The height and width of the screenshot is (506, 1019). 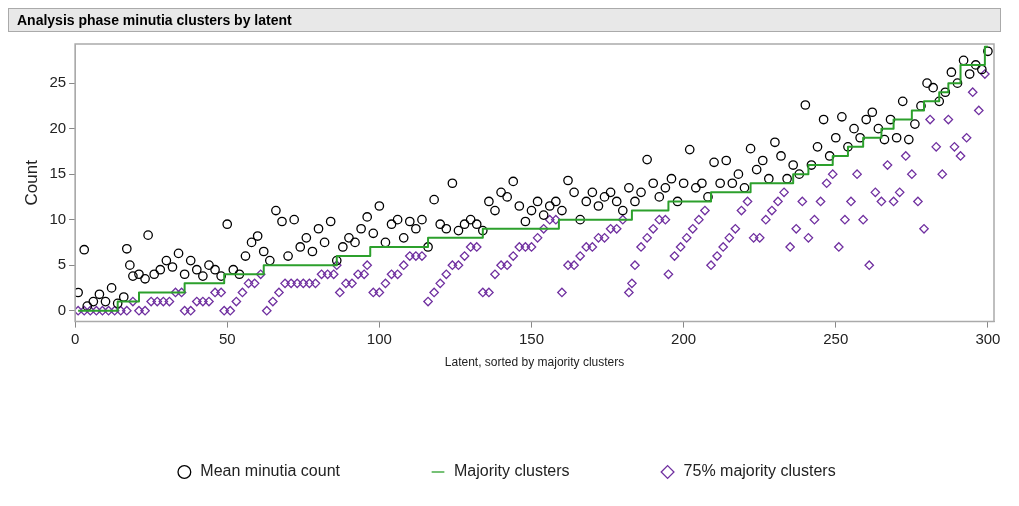 What do you see at coordinates (684, 338) in the screenshot?
I see `x-tick-label: 200` at bounding box center [684, 338].